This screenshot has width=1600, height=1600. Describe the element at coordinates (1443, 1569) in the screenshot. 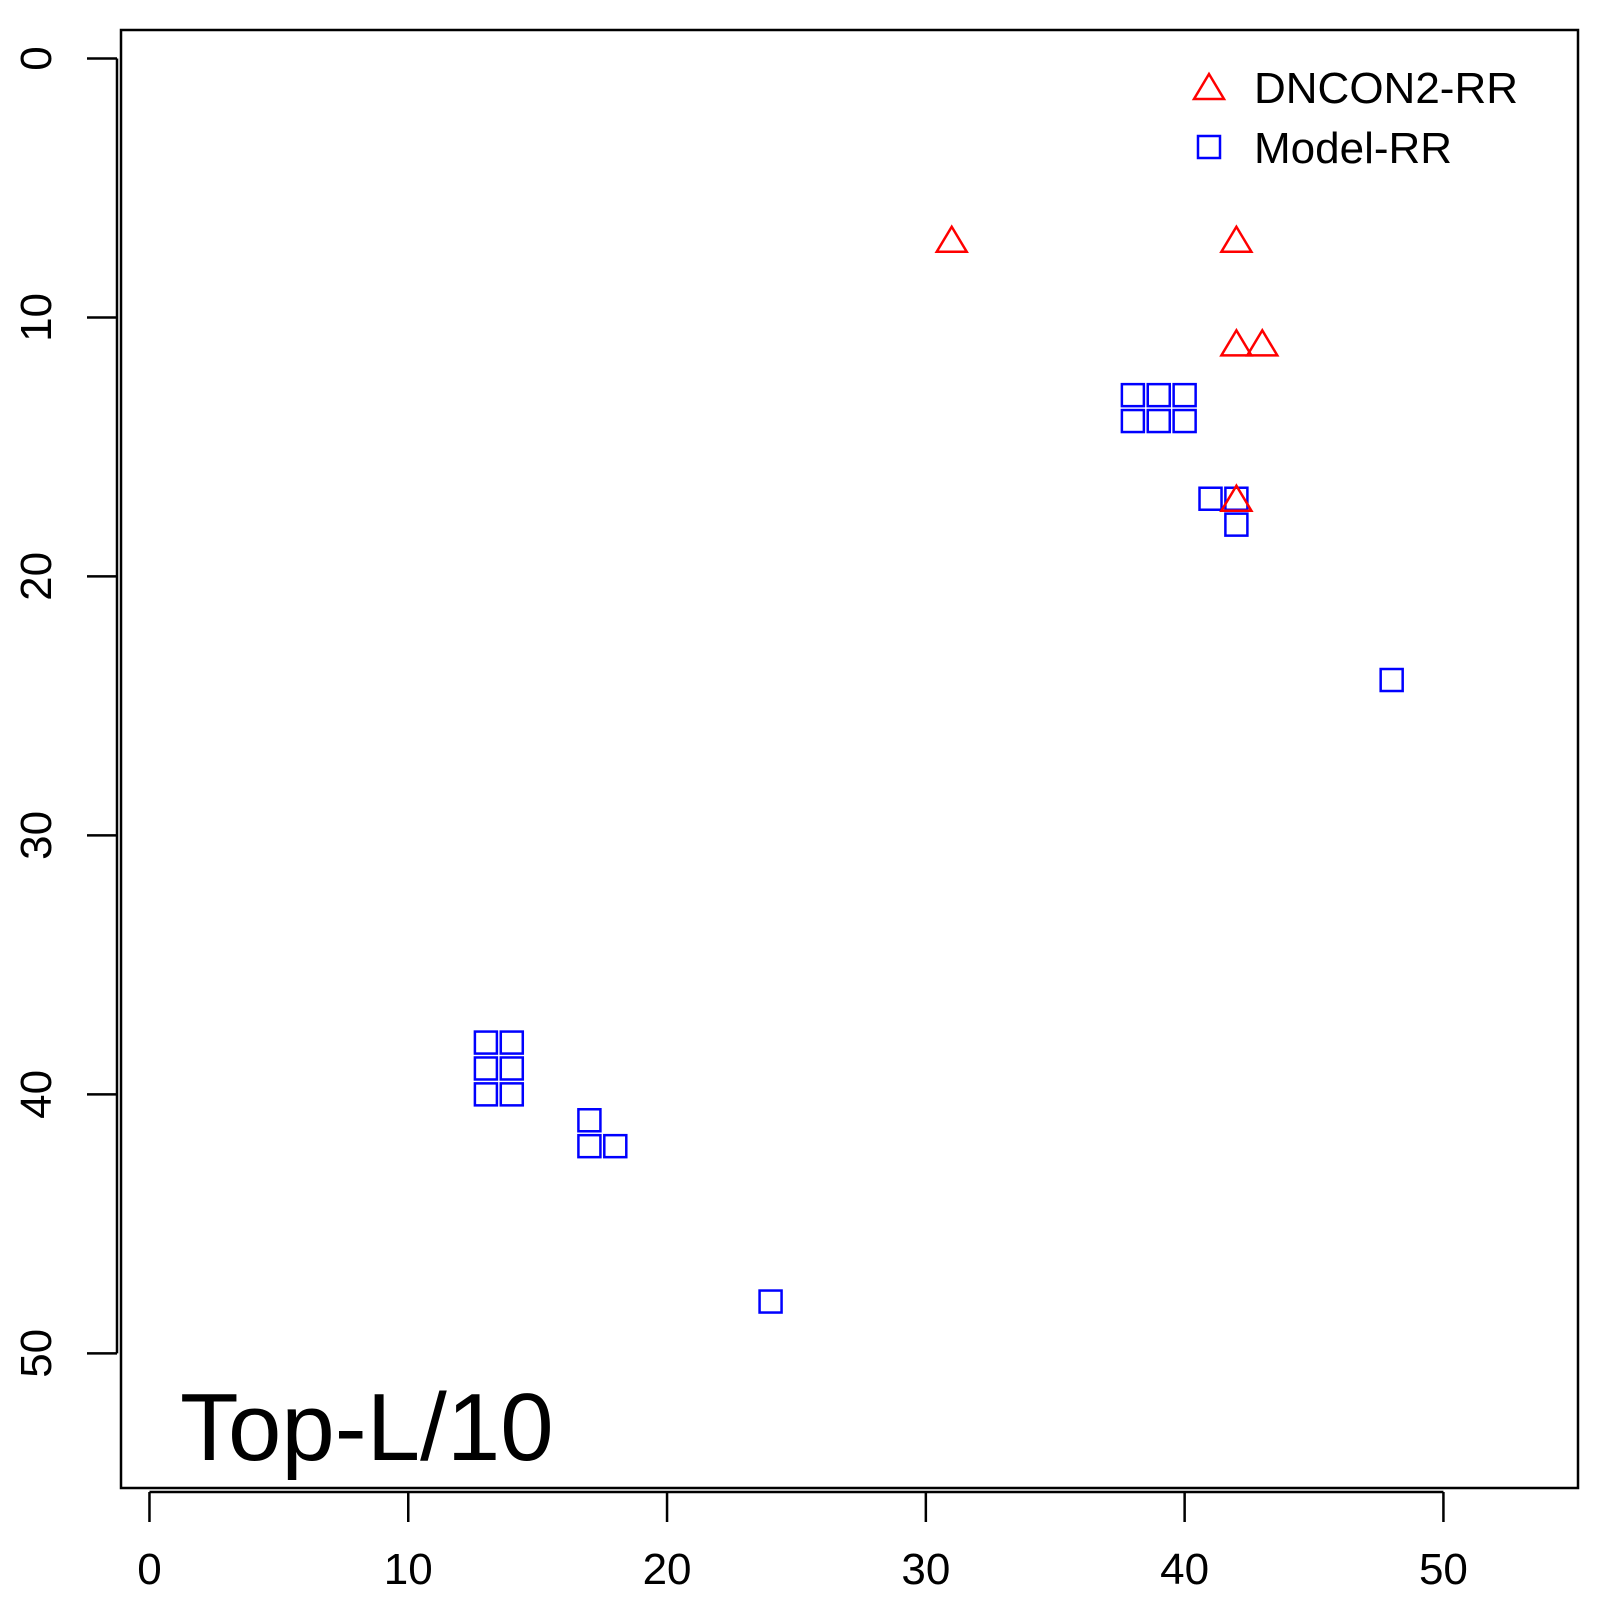

I see `x-tick-label: 50` at that location.